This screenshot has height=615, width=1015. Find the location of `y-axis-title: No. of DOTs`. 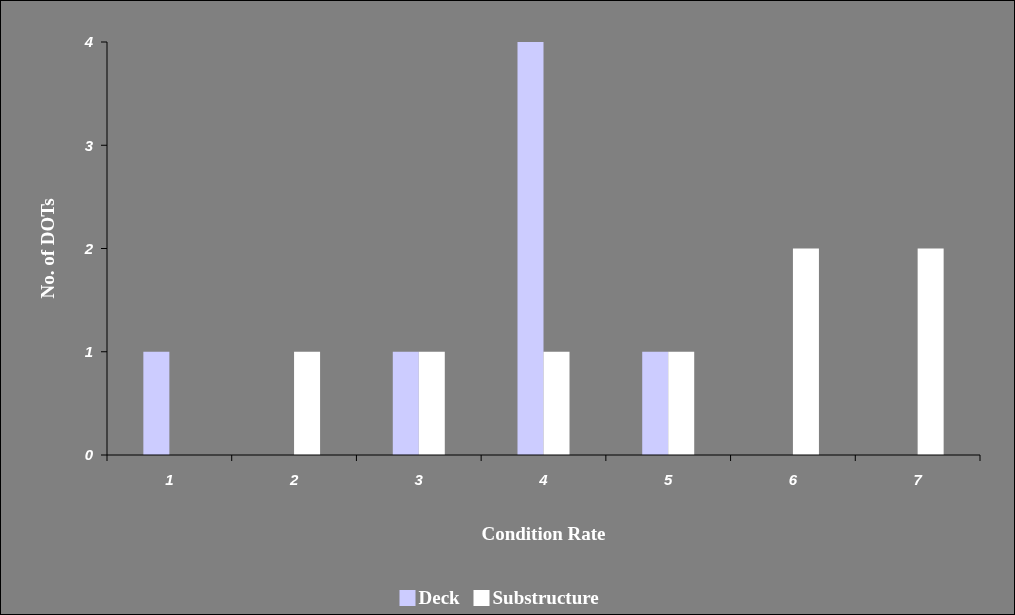

y-axis-title: No. of DOTs is located at coordinates (47, 248).